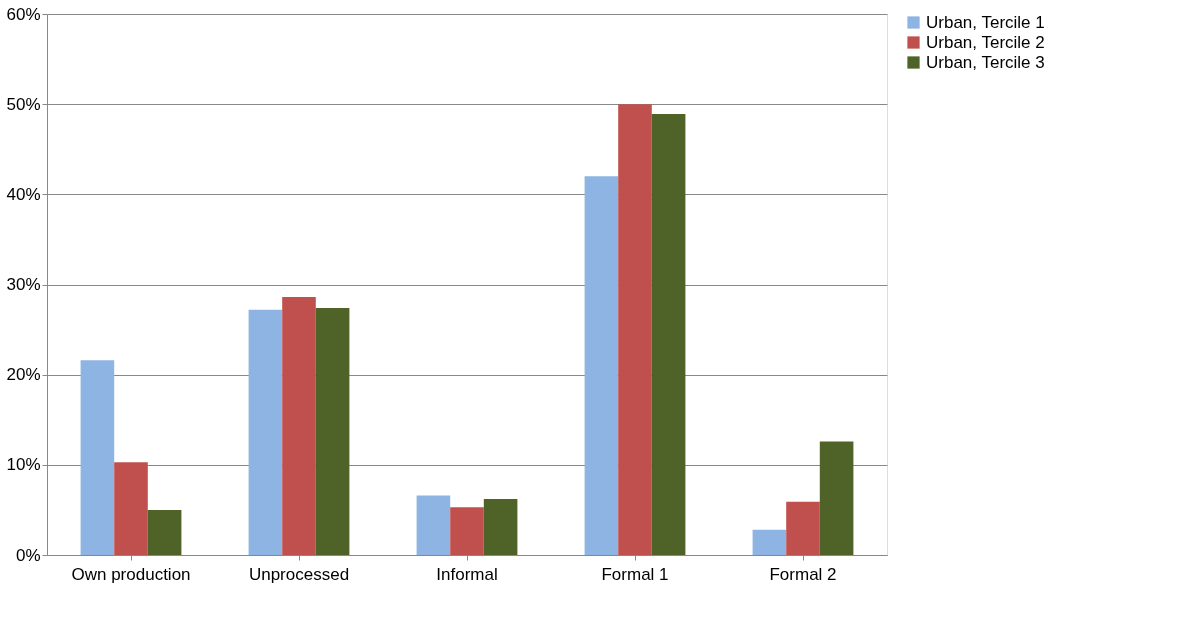 This screenshot has width=1177, height=637. I want to click on x-tick-label: Formal 1, so click(635, 574).